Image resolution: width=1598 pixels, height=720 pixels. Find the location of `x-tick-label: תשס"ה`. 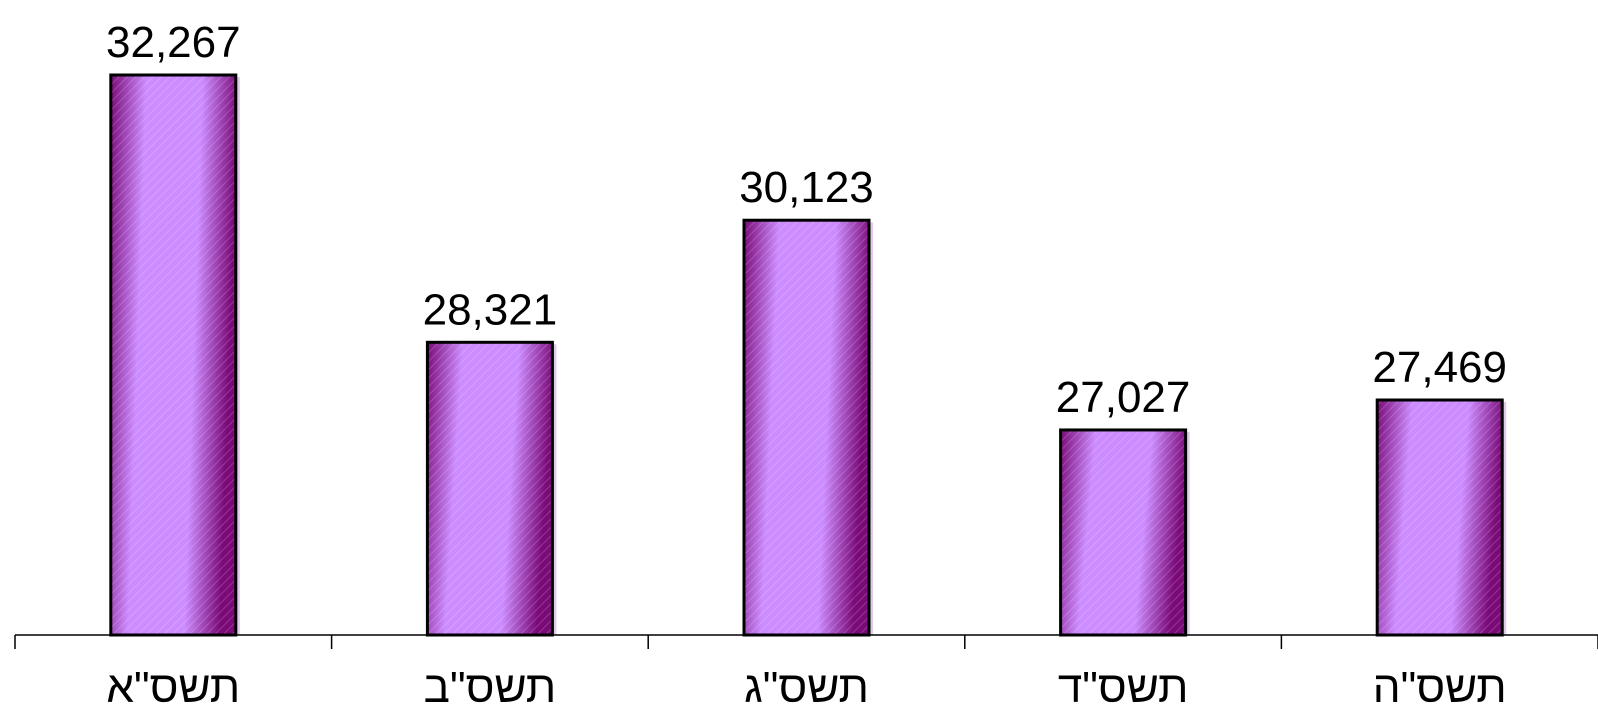

x-tick-label: תשס"ה is located at coordinates (1440, 687).